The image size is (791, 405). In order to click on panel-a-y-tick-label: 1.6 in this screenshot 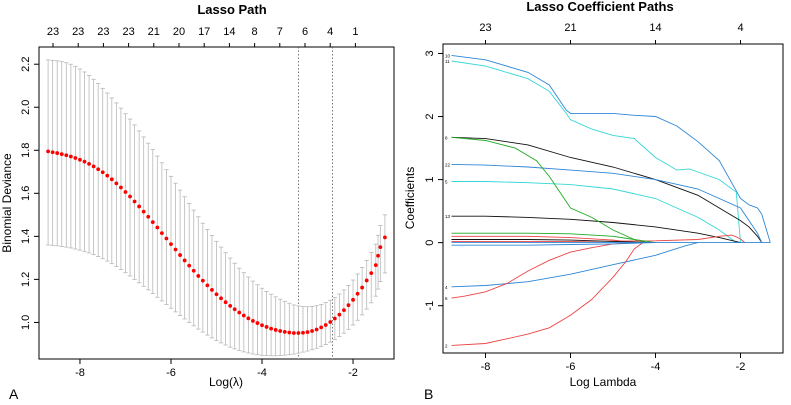, I will do `click(26, 193)`.